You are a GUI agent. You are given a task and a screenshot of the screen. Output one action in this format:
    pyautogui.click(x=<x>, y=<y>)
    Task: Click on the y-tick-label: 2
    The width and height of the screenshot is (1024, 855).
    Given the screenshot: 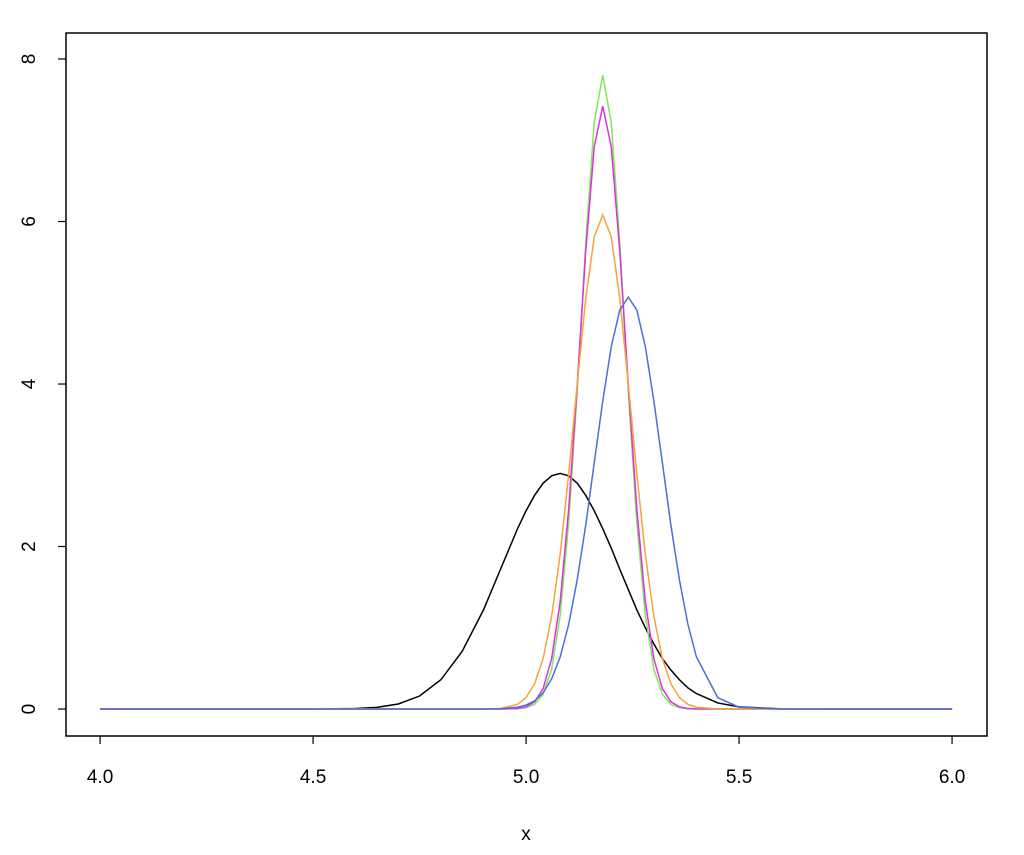 What is the action you would take?
    pyautogui.click(x=29, y=546)
    